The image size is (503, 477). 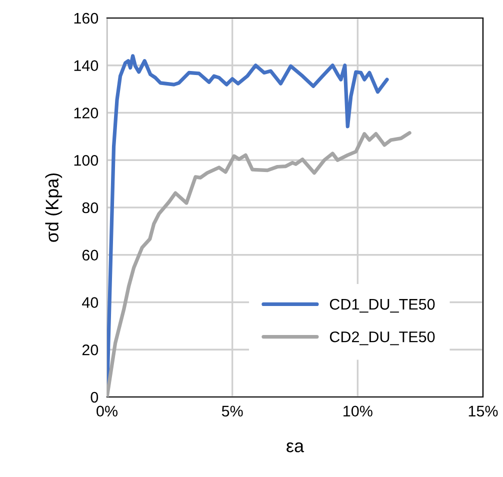 I want to click on x-tick-label: 10%, so click(x=358, y=411).